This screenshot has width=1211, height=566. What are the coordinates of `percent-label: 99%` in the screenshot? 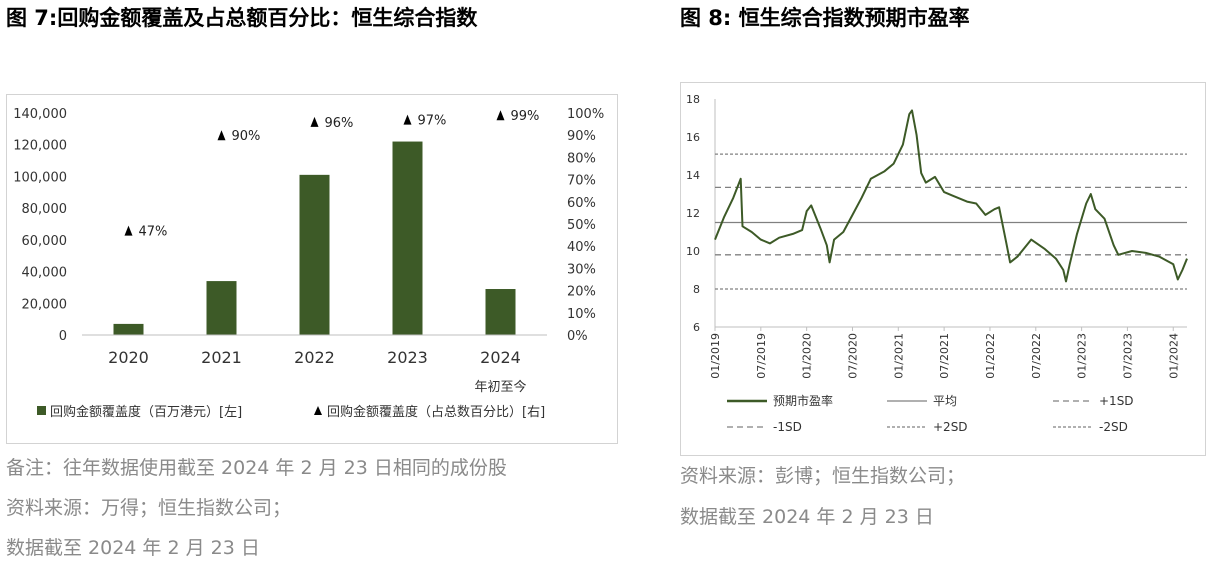 It's located at (525, 116).